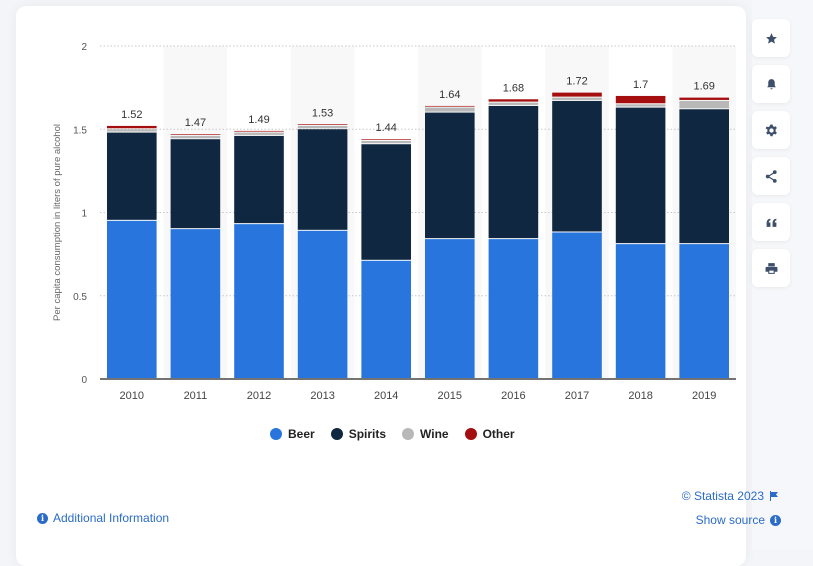 The image size is (813, 566). Describe the element at coordinates (703, 87) in the screenshot. I see `data-label: 1.69` at that location.